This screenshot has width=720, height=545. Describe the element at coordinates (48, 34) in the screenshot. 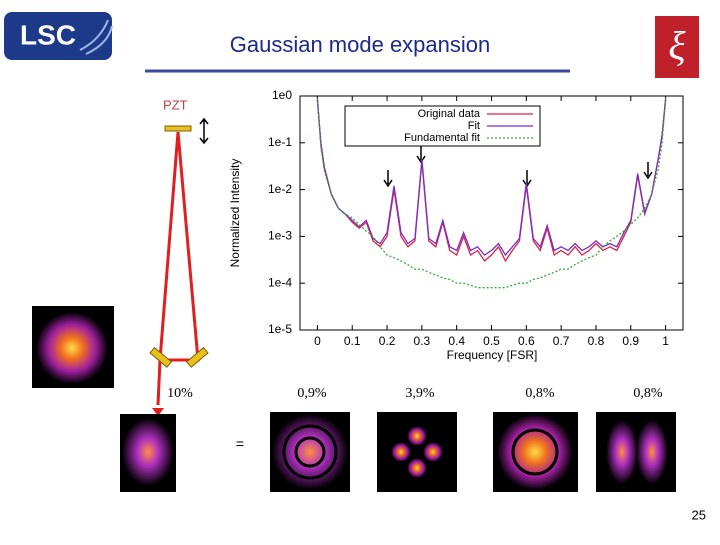

I see `logo-text: LSC` at that location.